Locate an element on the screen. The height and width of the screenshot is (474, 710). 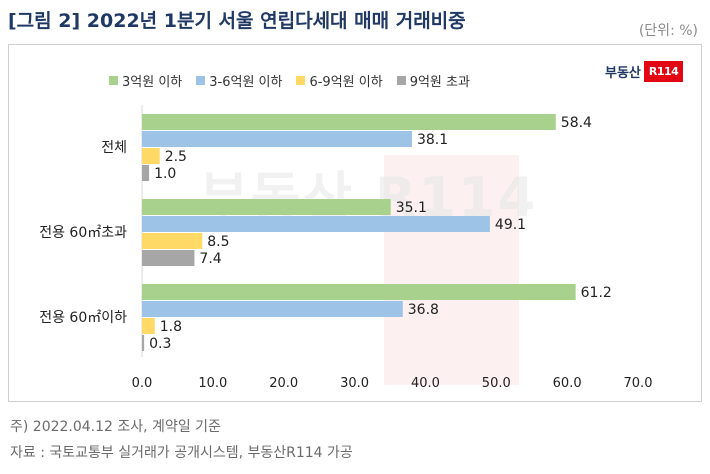
data-label: 36.8 is located at coordinates (423, 310).